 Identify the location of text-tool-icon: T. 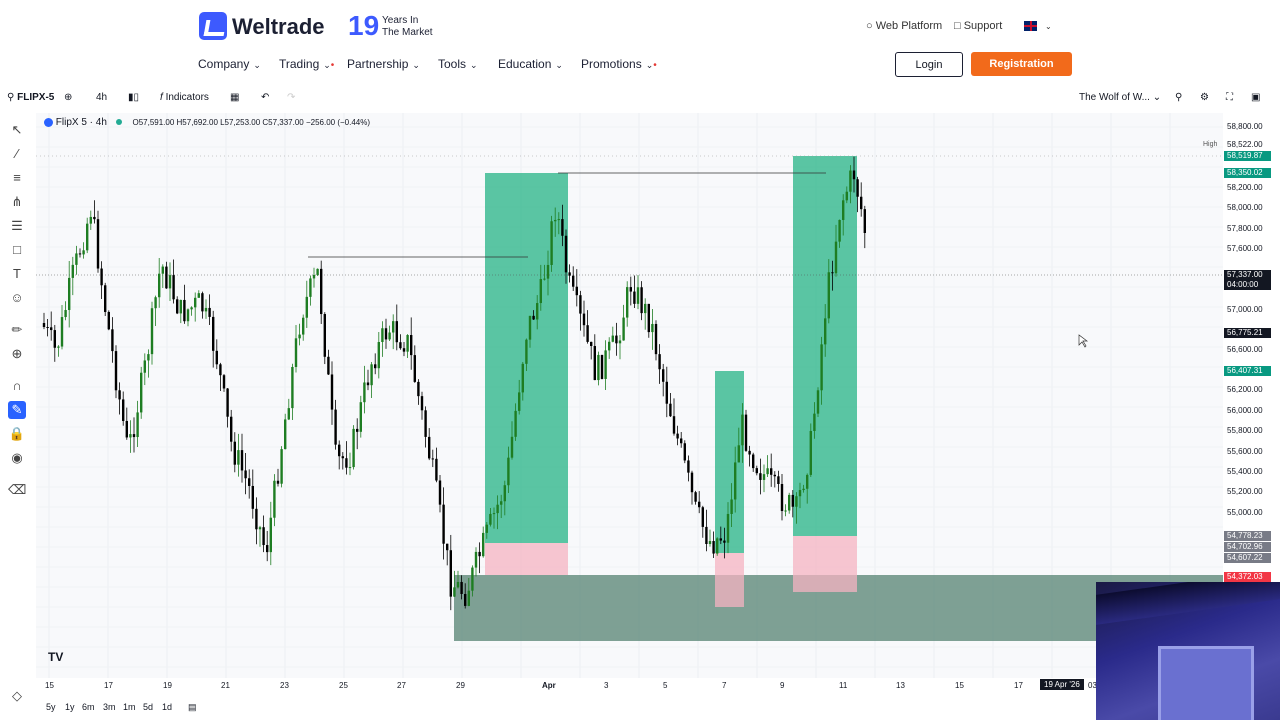
(17, 273).